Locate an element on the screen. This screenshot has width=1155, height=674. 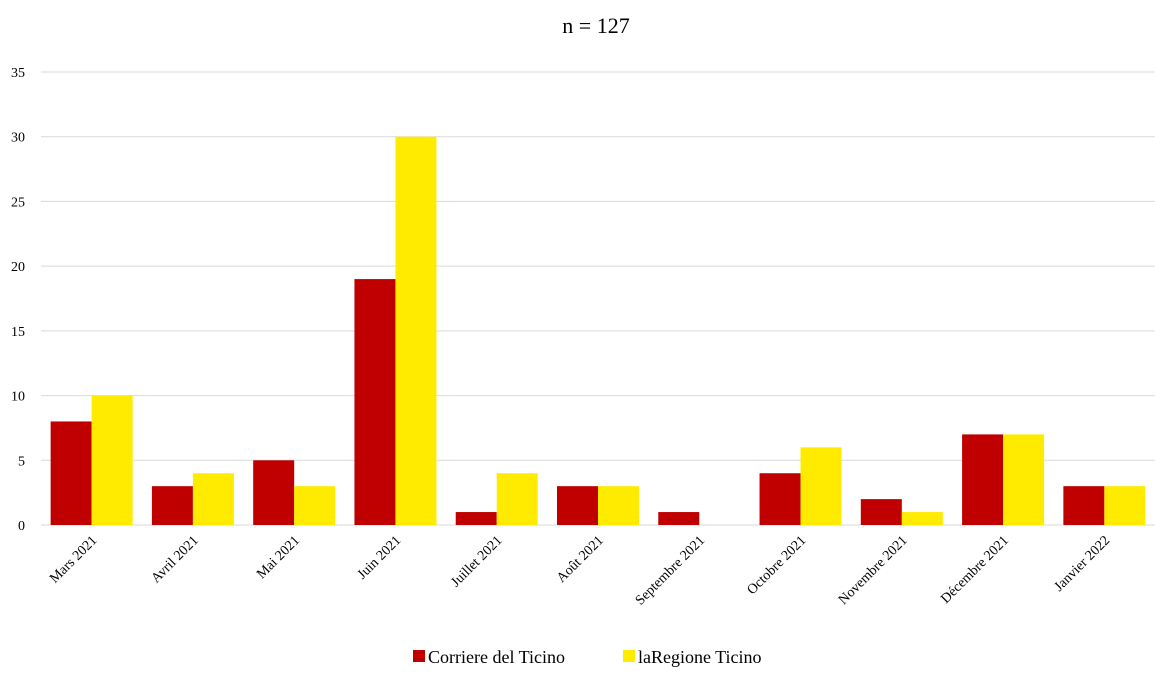
legend-label: Corriere del Ticino is located at coordinates (496, 657).